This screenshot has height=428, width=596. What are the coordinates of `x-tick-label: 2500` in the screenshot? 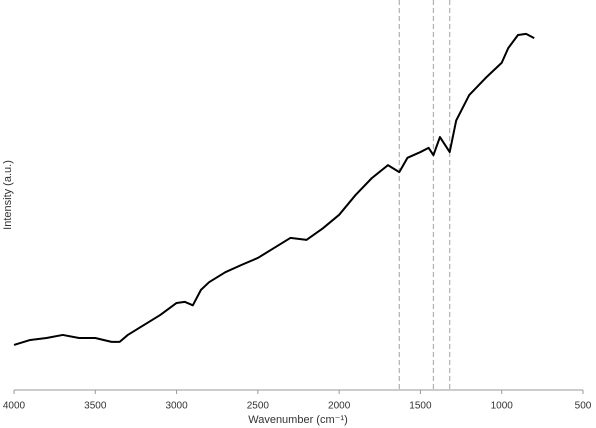 It's located at (258, 406).